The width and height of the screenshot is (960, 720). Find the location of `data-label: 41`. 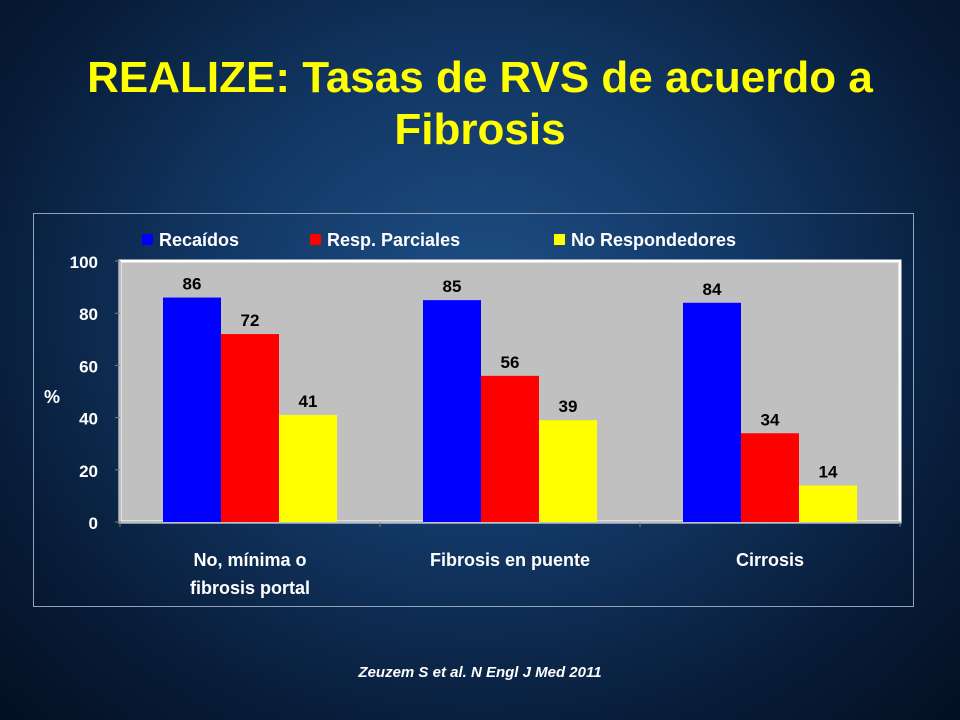

data-label: 41 is located at coordinates (308, 401).